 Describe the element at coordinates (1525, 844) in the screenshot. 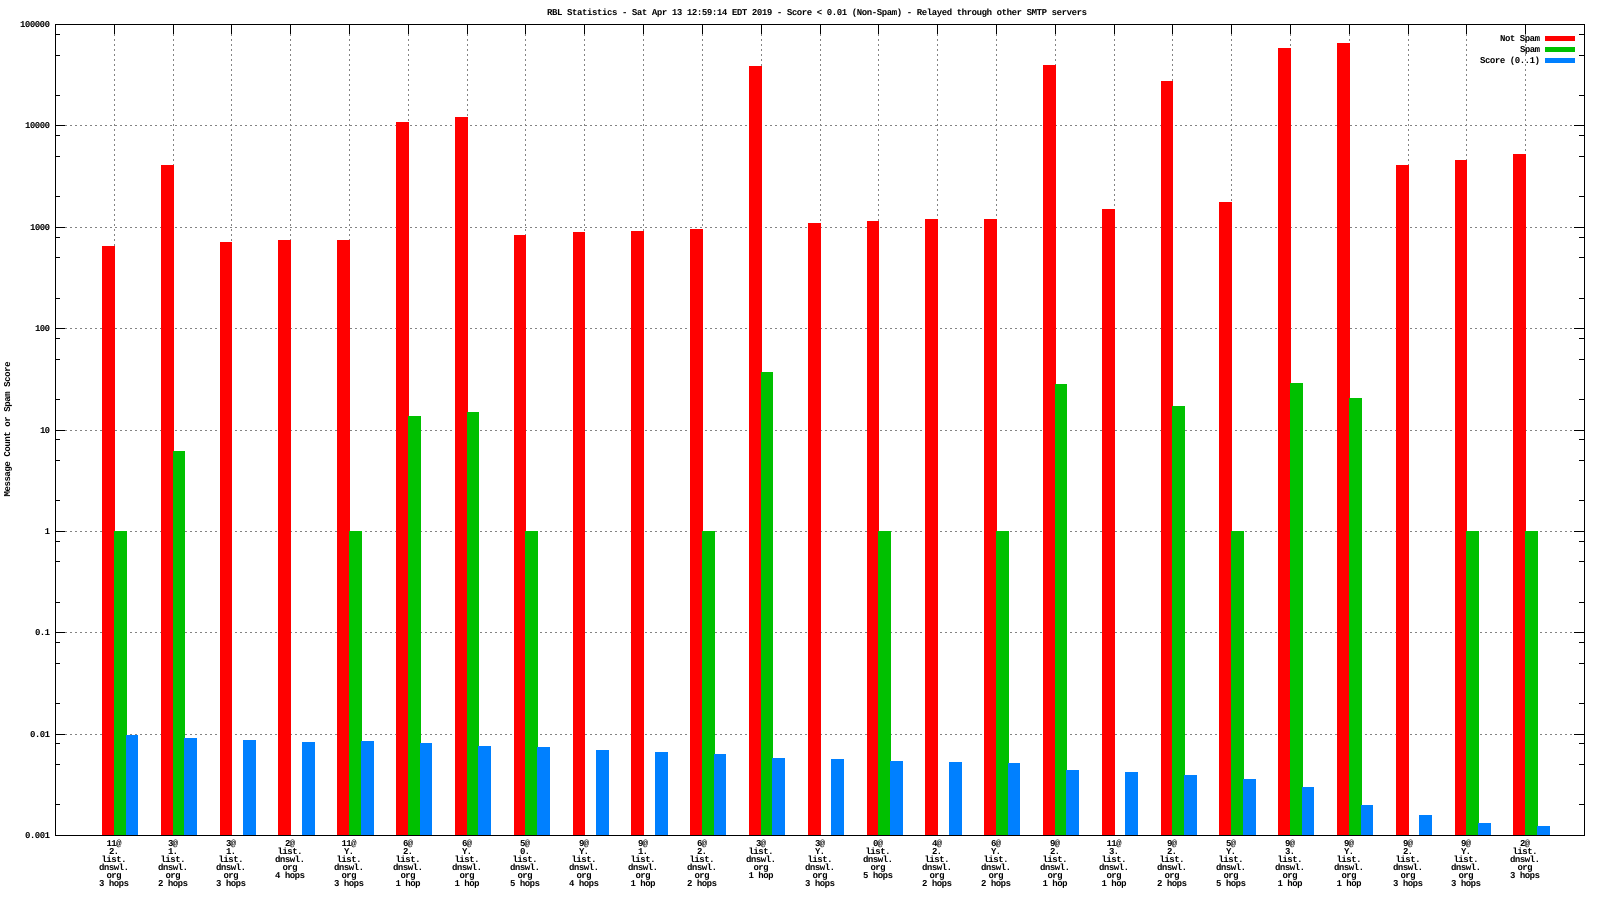

I see `svg-text: 2@` at that location.